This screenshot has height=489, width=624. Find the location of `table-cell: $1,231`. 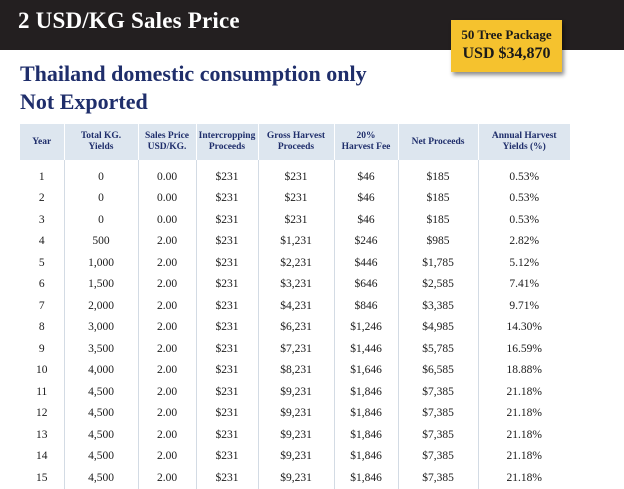

table-cell: $1,231 is located at coordinates (295, 241).